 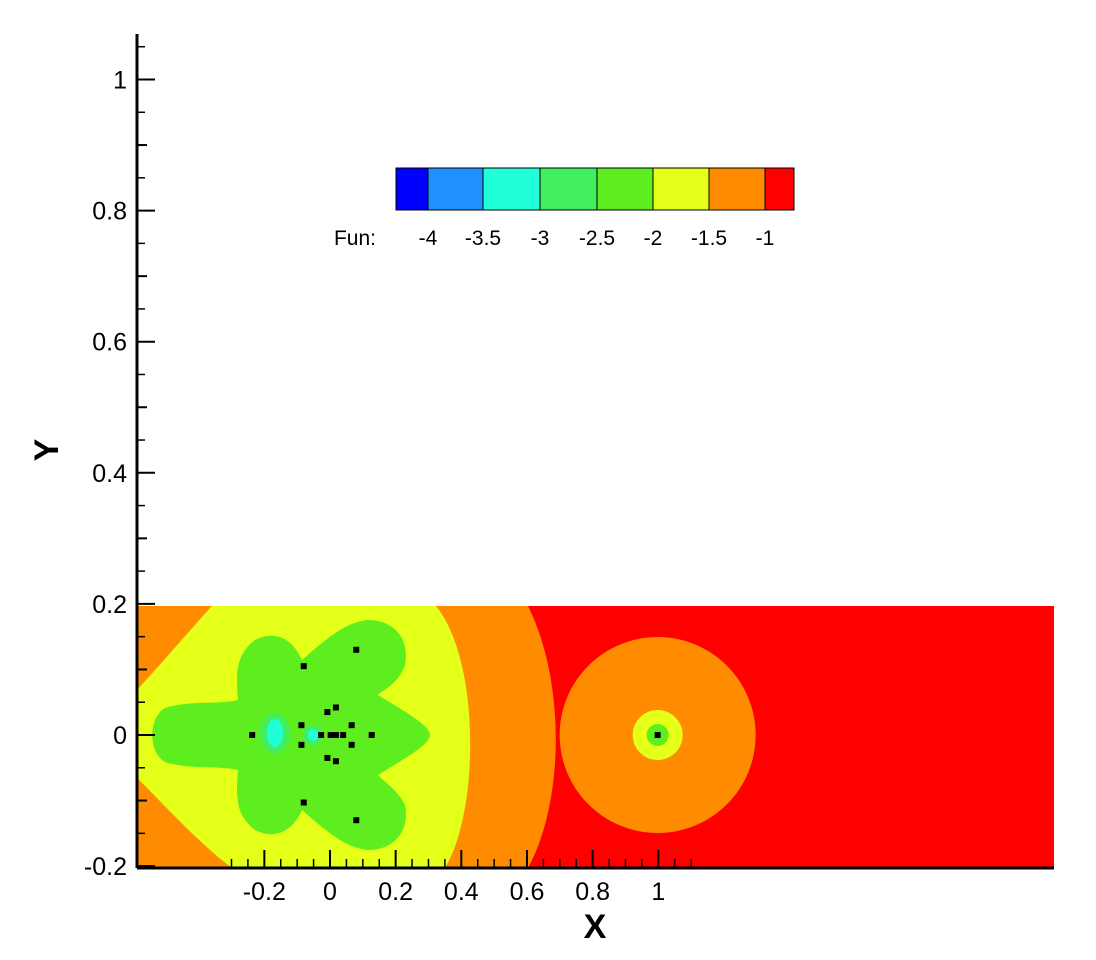 I want to click on y-tick-label: 0.2, so click(x=109, y=605).